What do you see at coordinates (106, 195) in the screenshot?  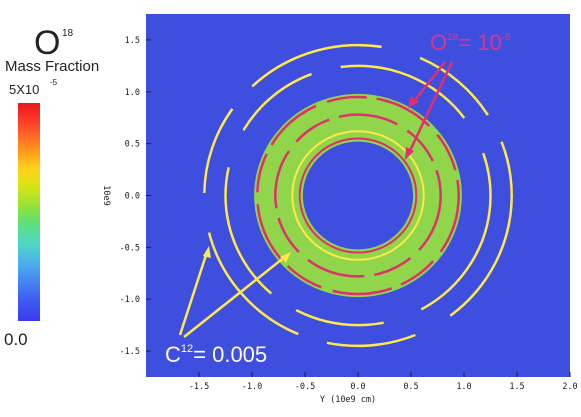 I see `y-axis-label: 10e9` at bounding box center [106, 195].